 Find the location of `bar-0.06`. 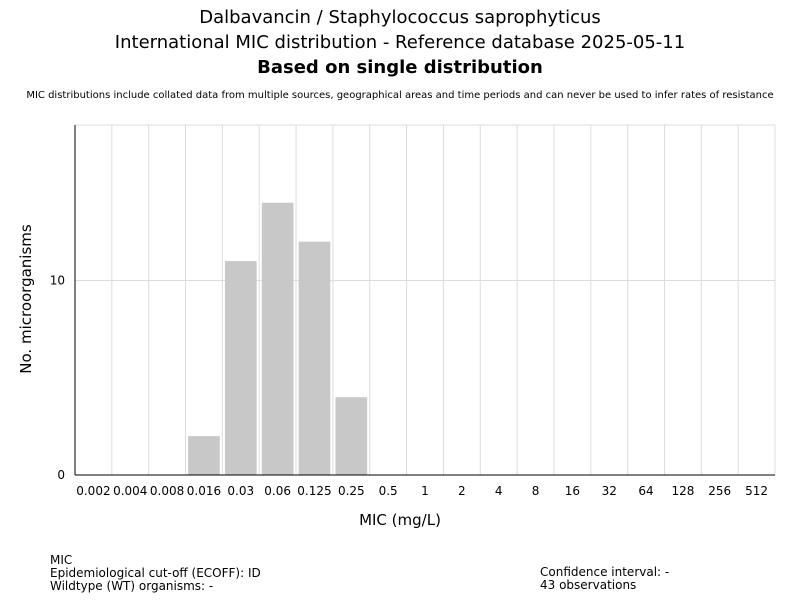

bar-0.06 is located at coordinates (277, 338).